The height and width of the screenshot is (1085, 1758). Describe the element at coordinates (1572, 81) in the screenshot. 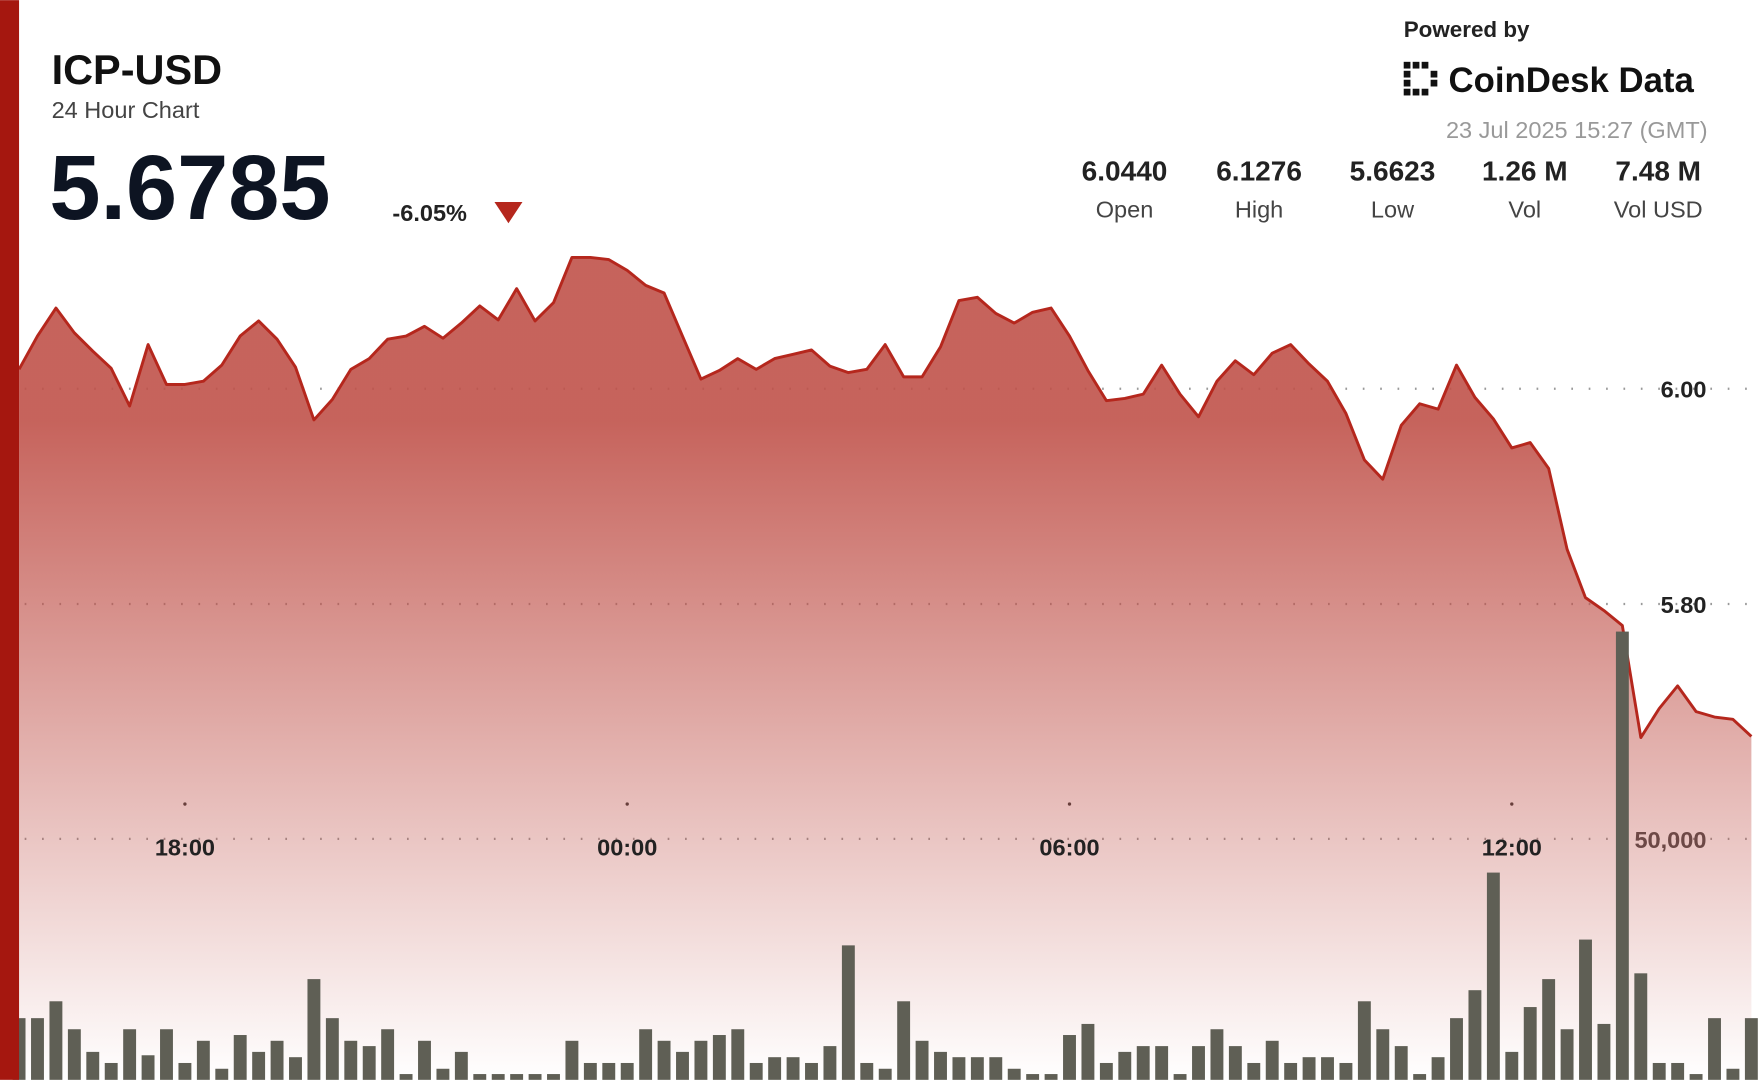

I see `brand: CoinDesk Data` at that location.